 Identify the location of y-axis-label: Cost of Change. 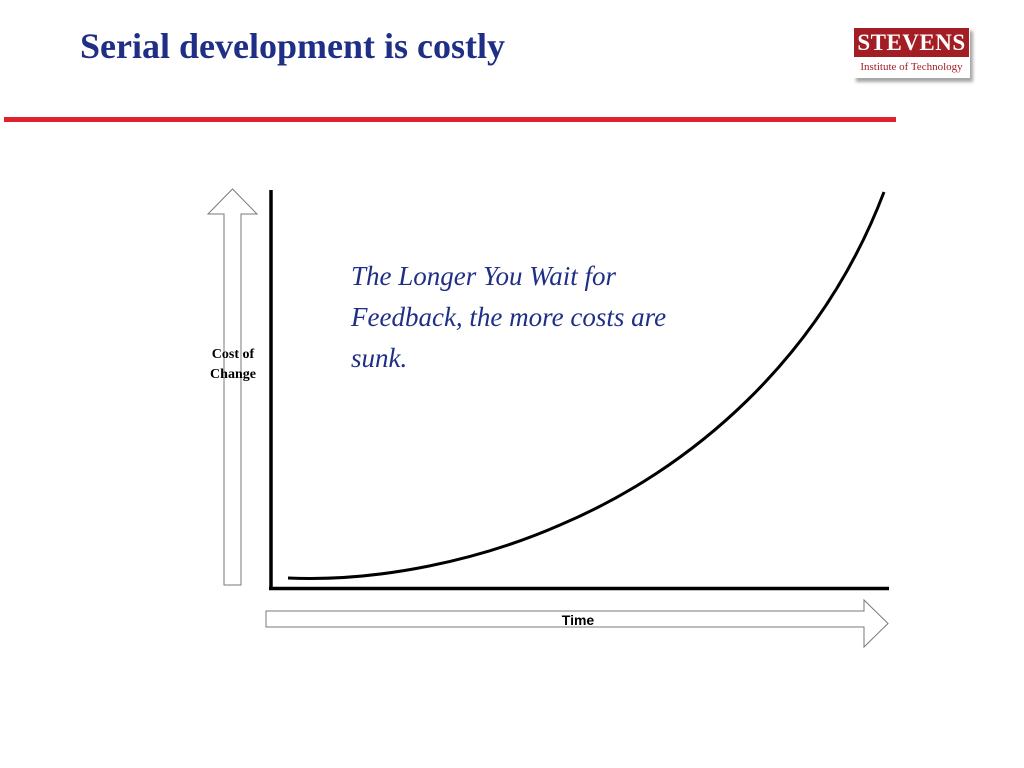
(233, 364).